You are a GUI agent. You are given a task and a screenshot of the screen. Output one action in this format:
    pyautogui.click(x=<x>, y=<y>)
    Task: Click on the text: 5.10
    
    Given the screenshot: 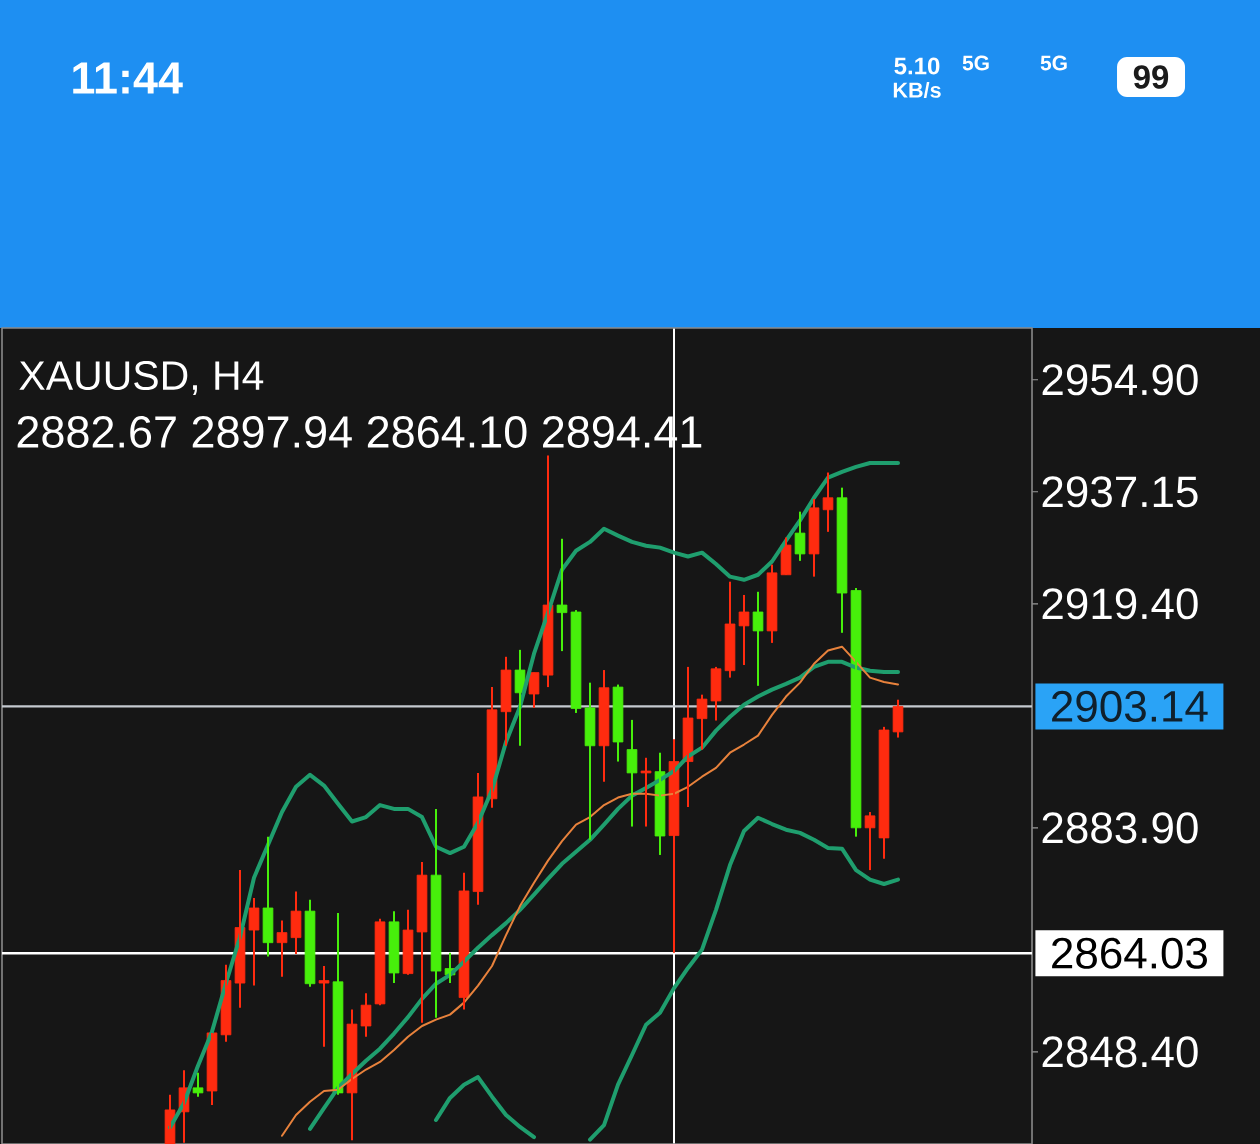 What is the action you would take?
    pyautogui.click(x=917, y=66)
    